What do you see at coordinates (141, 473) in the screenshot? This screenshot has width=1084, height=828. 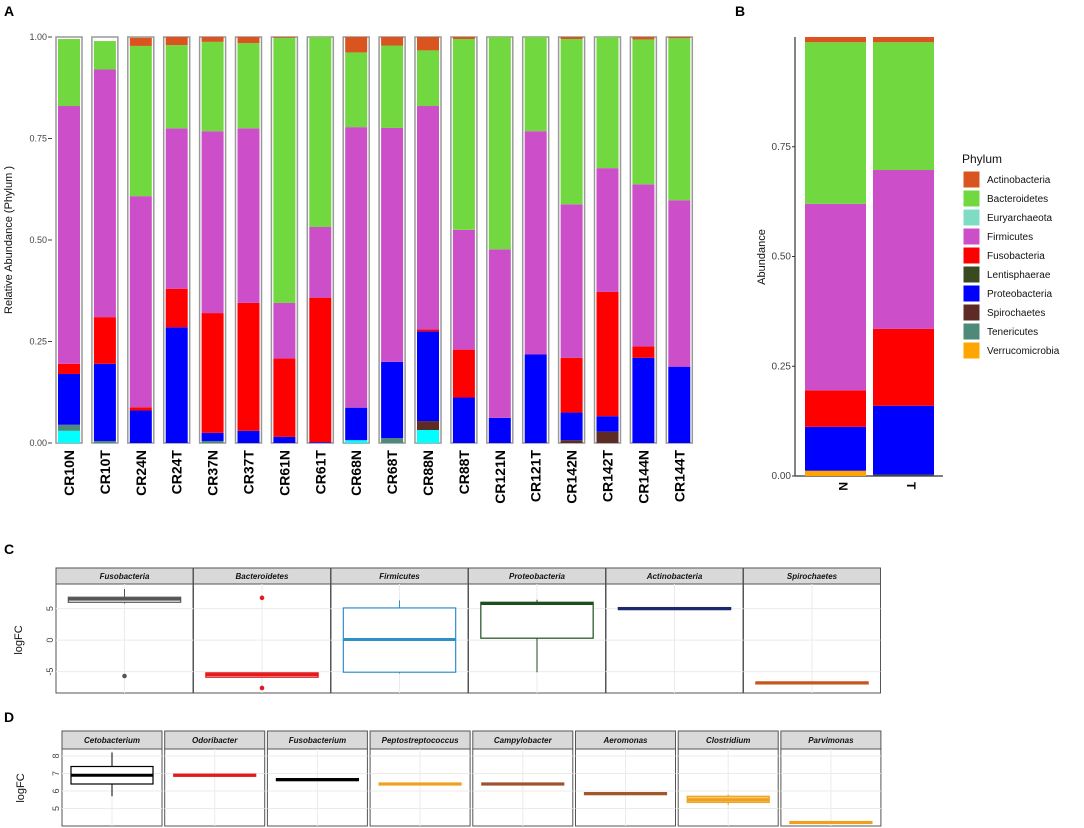 I see `x-tick-label: CR24N` at bounding box center [141, 473].